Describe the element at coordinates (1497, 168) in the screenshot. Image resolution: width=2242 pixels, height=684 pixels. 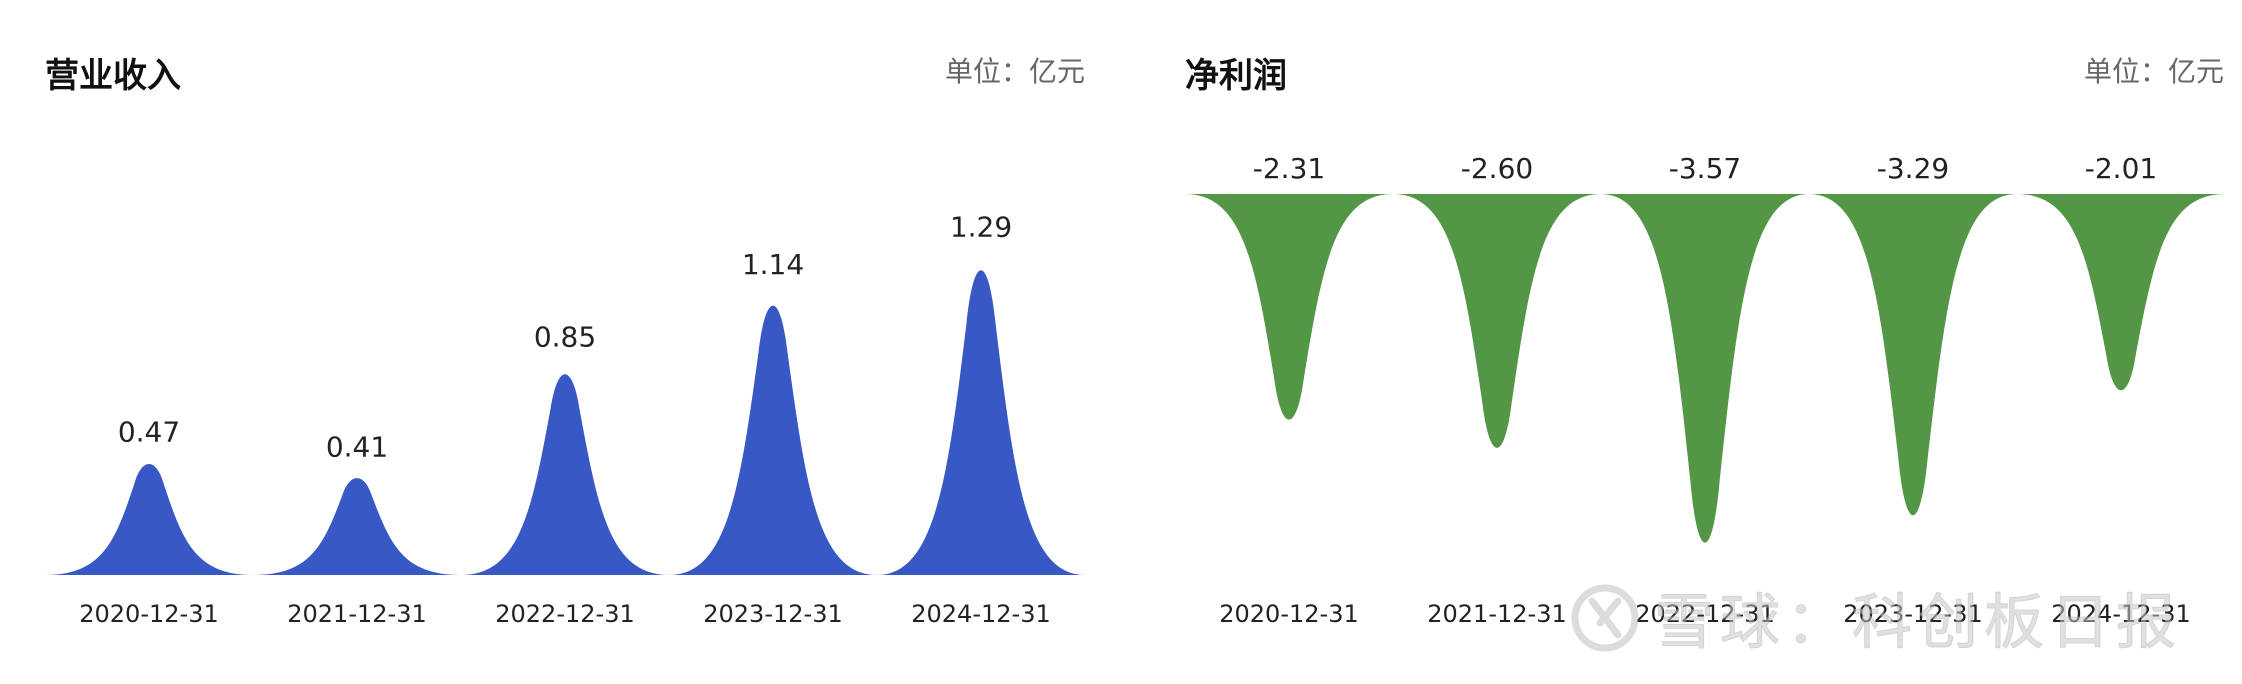
I see `net-profit-value-label-1: -2.60` at that location.